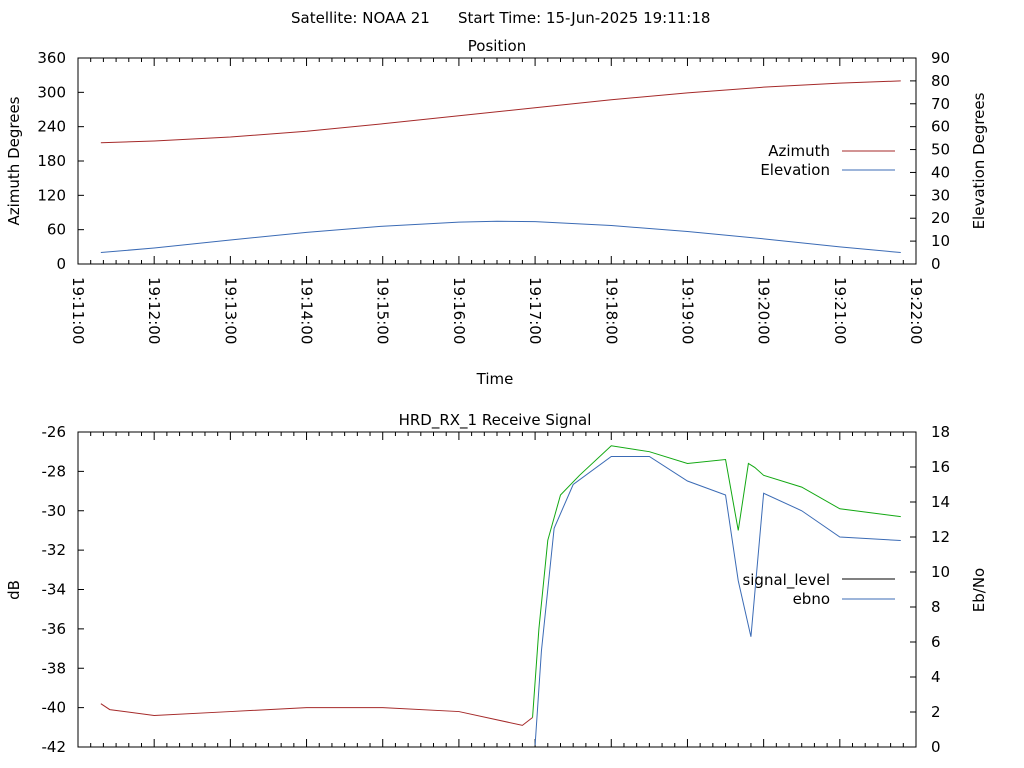 This screenshot has height=768, width=1024. What do you see at coordinates (979, 590) in the screenshot?
I see `signal-y2label: Eb/No` at bounding box center [979, 590].